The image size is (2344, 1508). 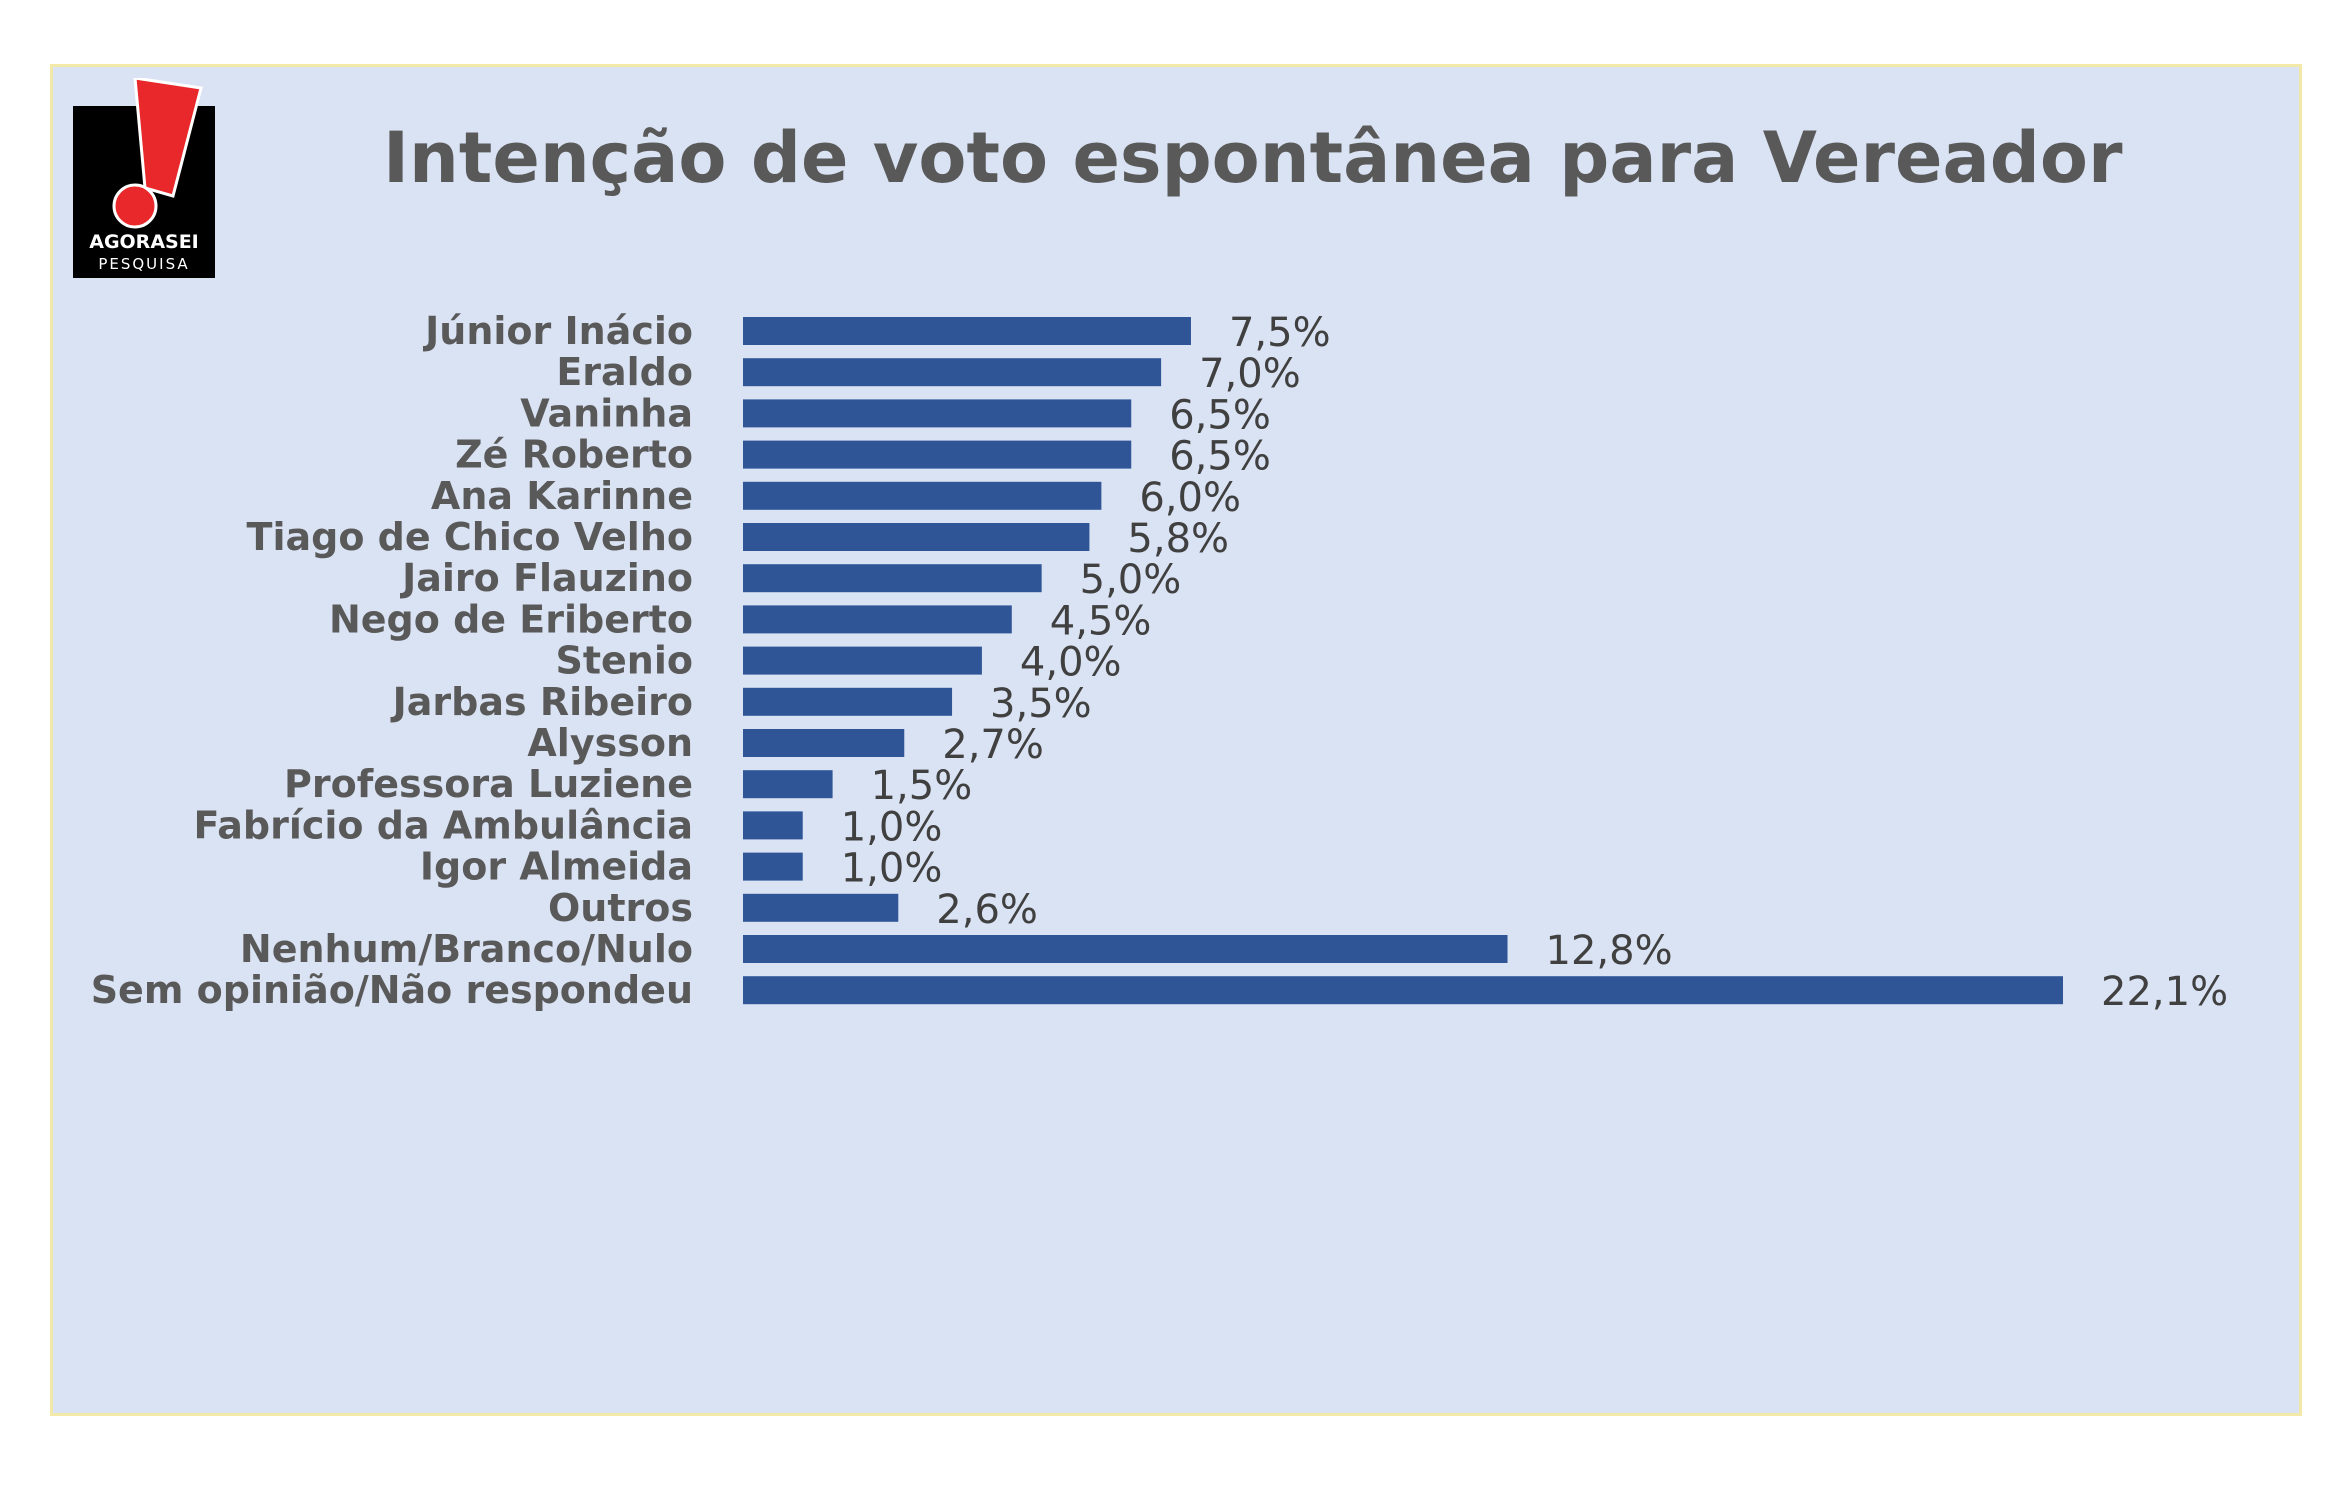 I want to click on category-label: Eraldo, so click(x=624, y=372).